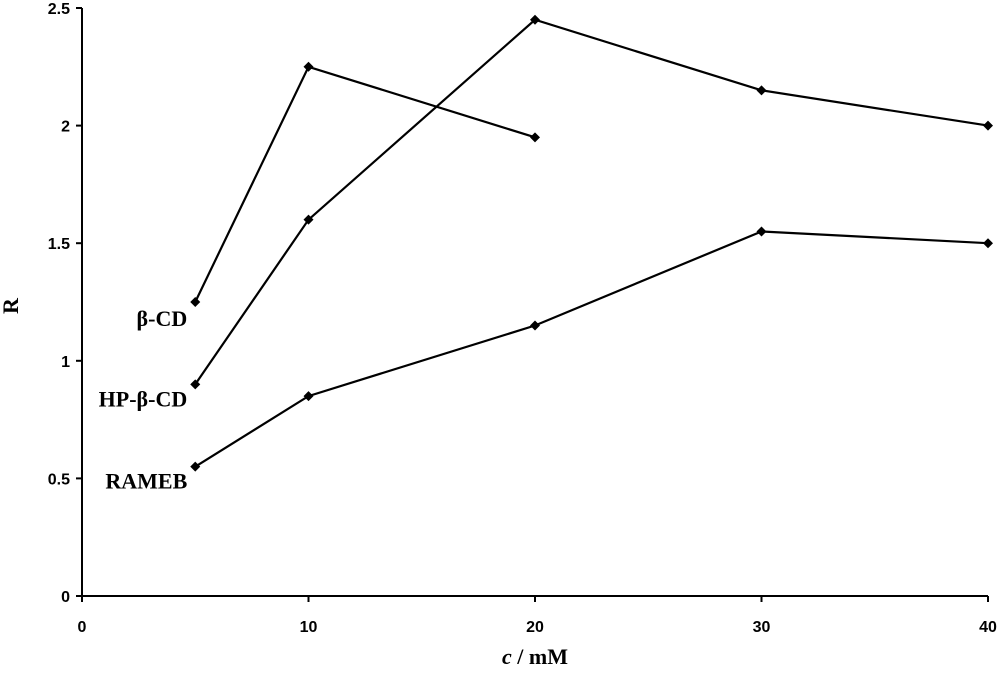 The width and height of the screenshot is (1000, 673). Describe the element at coordinates (11, 305) in the screenshot. I see `y-axis-title: R` at that location.